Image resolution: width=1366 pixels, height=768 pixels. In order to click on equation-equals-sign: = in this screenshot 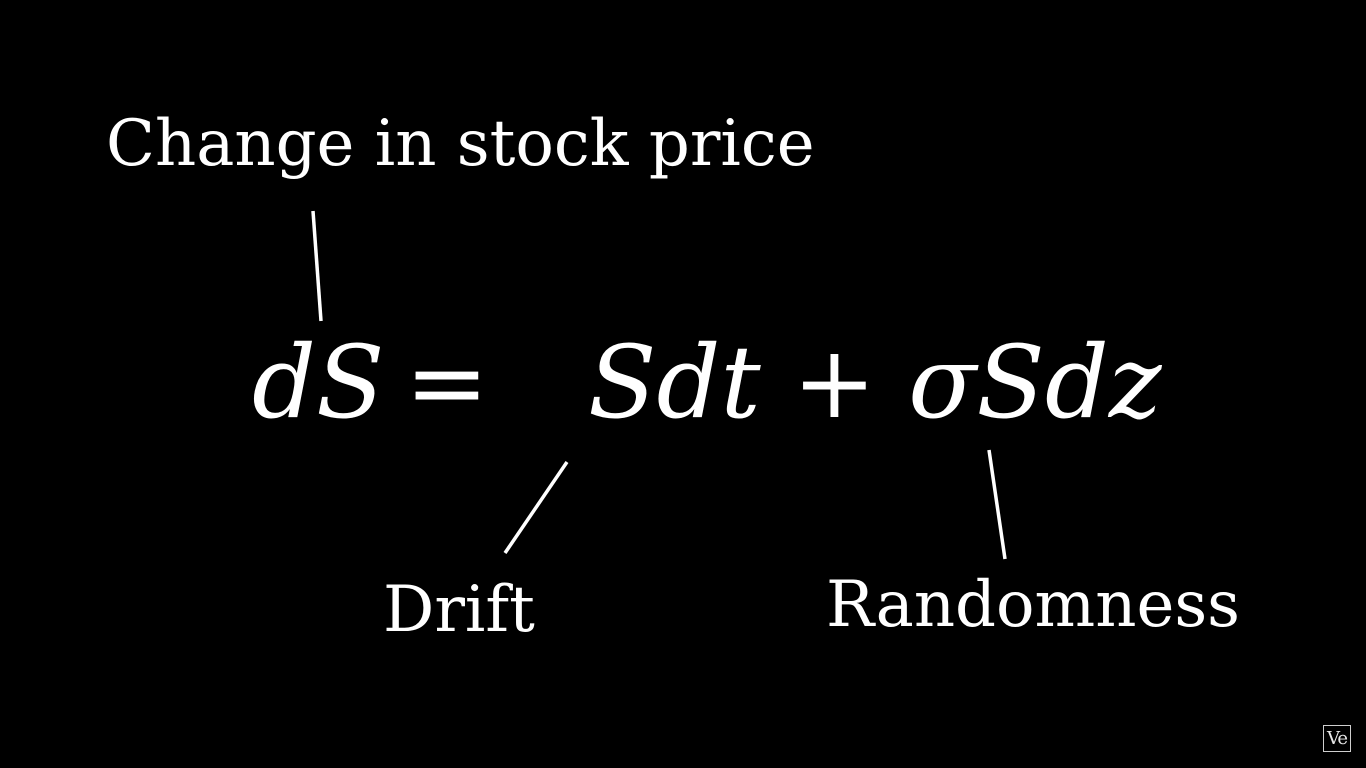, I will do `click(447, 382)`.